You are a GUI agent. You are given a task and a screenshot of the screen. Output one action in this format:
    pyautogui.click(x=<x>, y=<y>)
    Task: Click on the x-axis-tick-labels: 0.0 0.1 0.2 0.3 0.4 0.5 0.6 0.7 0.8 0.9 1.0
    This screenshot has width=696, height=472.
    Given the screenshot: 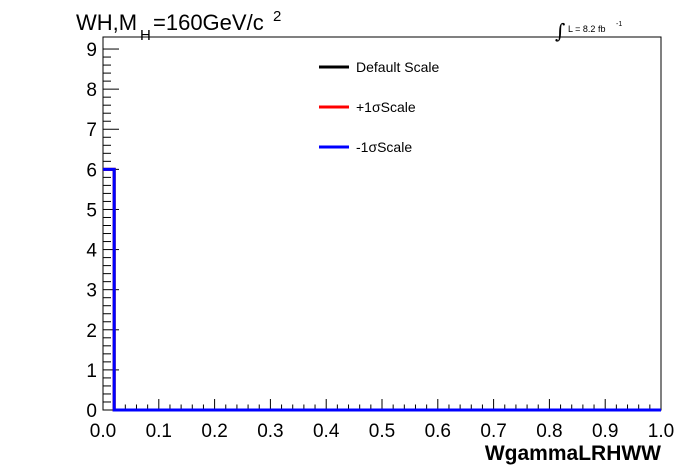 What is the action you would take?
    pyautogui.click(x=382, y=431)
    